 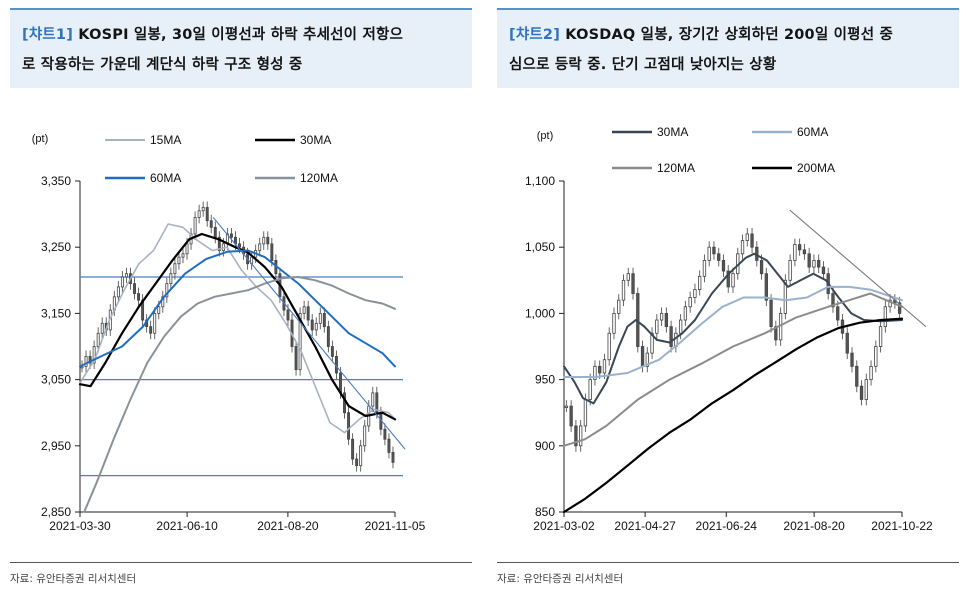 I want to click on y-tick-label: 1,000, so click(x=540, y=313).